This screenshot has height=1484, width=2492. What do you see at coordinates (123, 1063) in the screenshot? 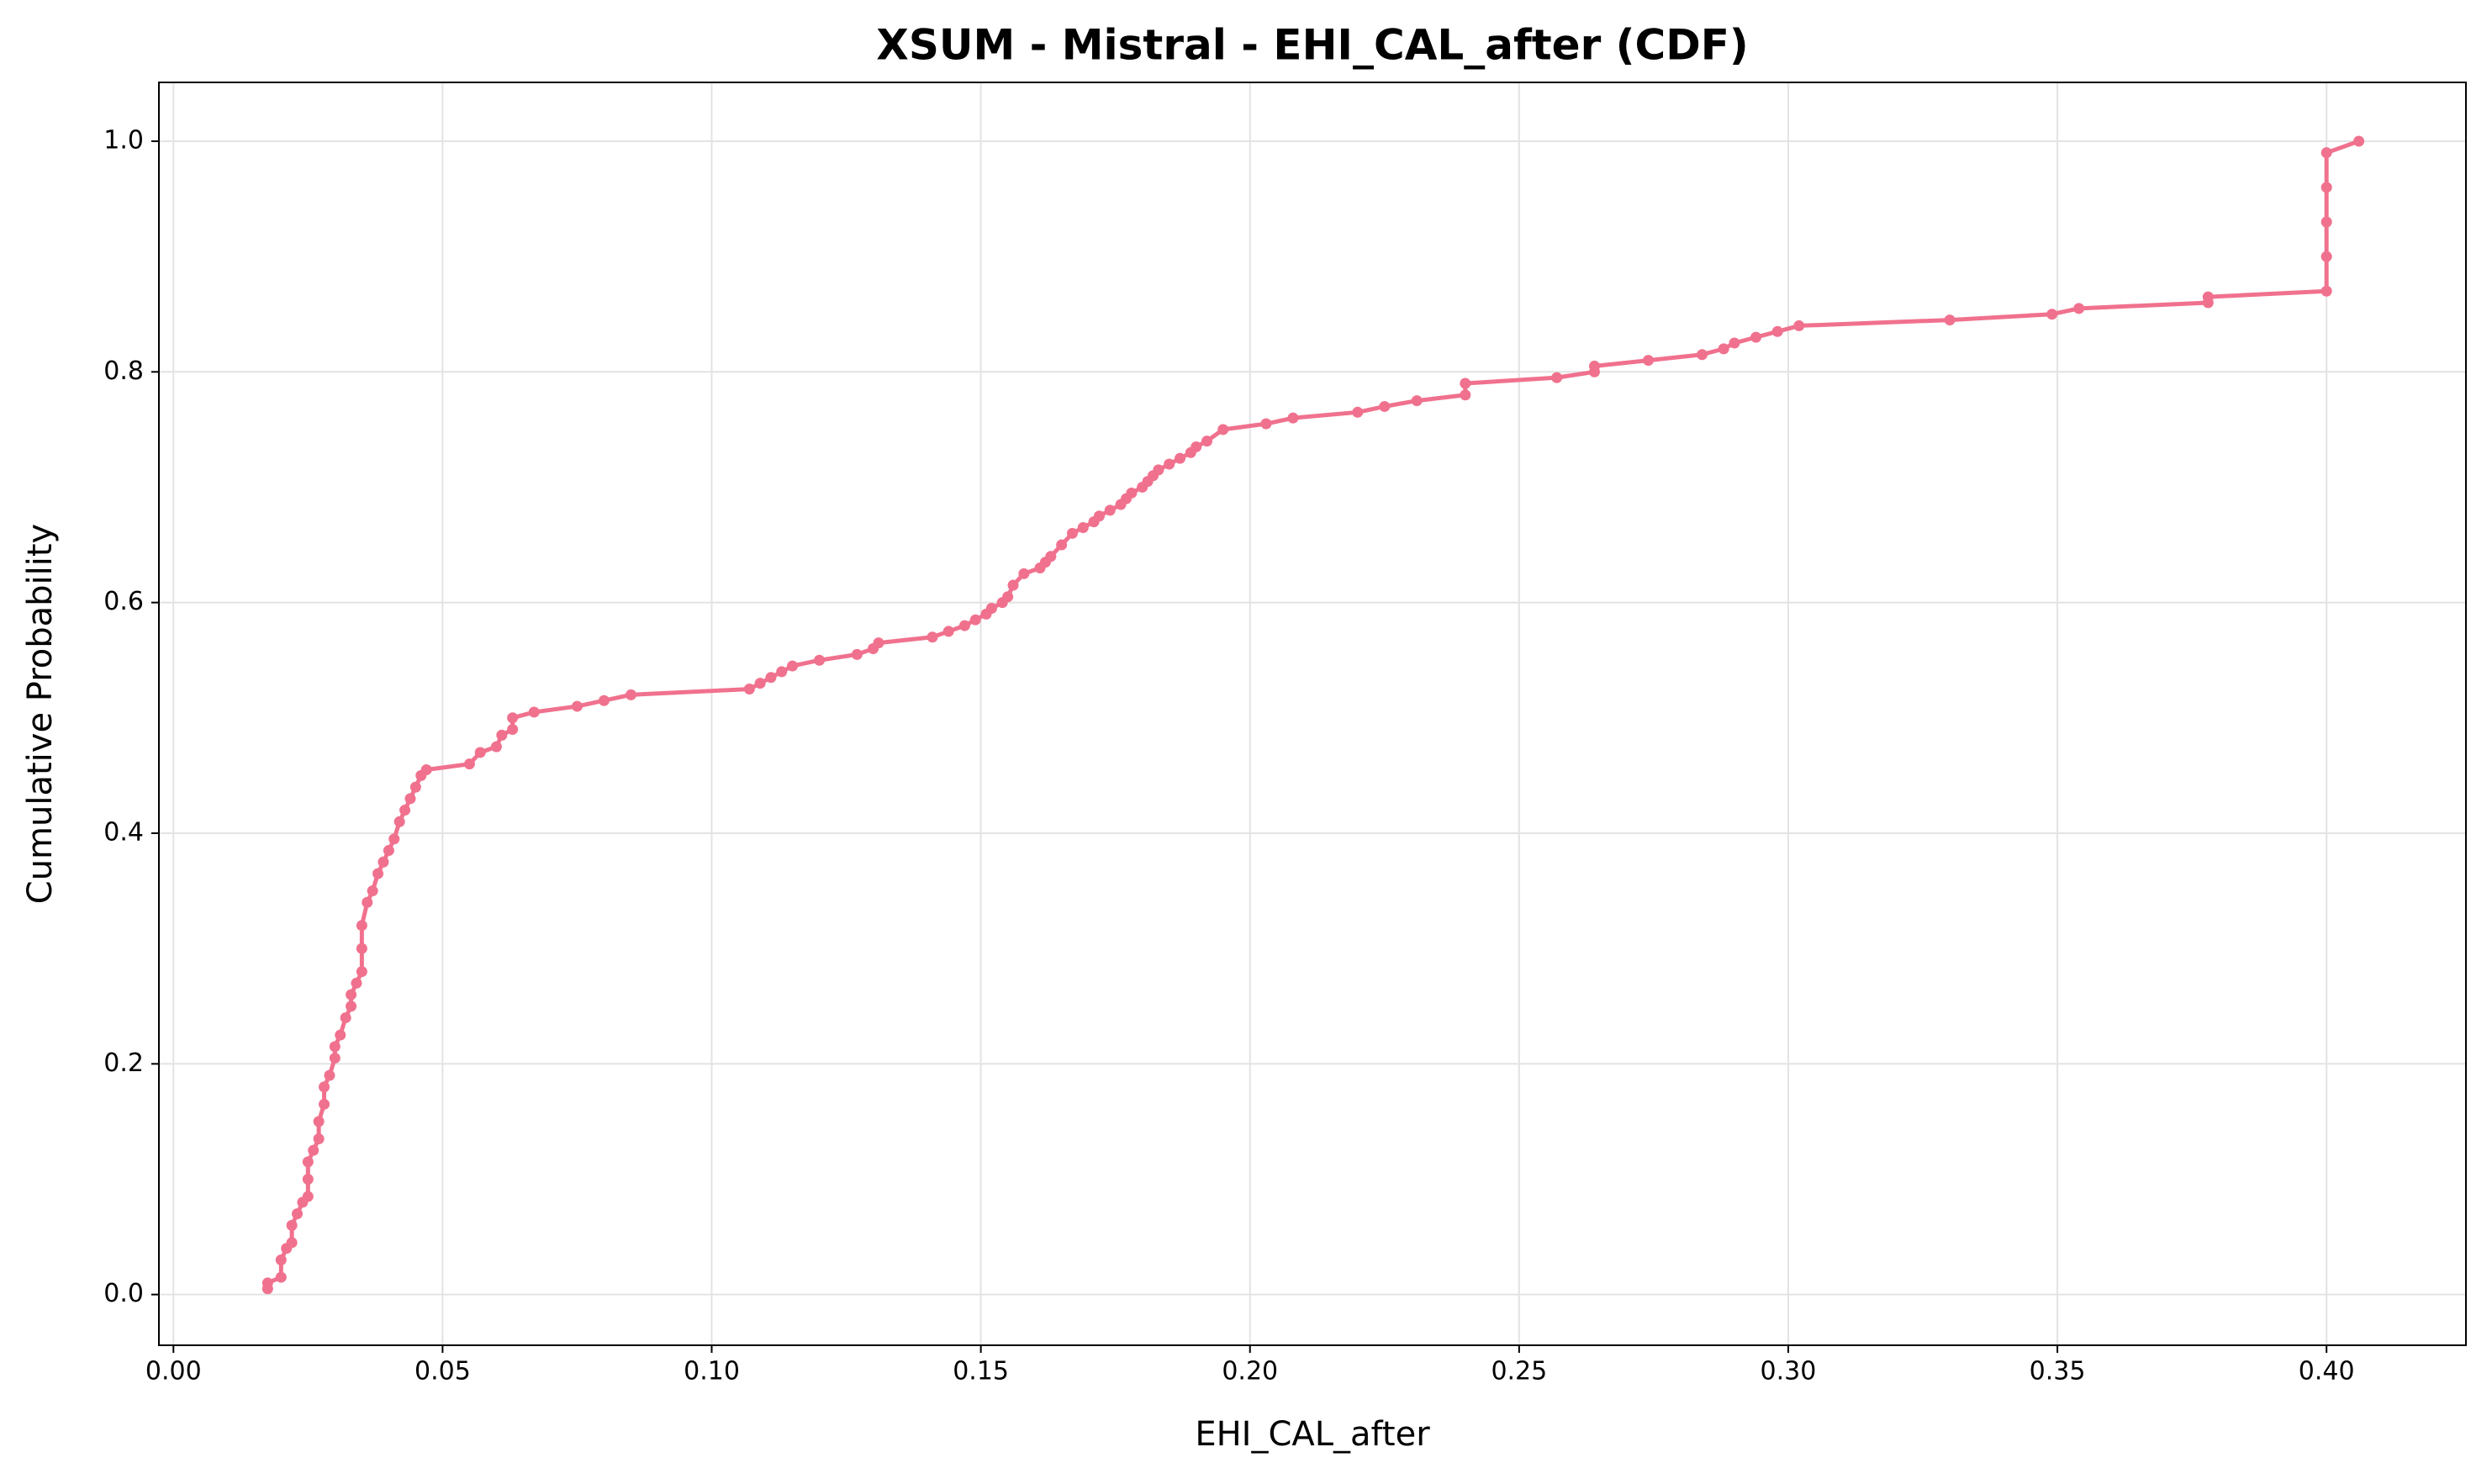
I see `y-tick-label: 0.2` at bounding box center [123, 1063].